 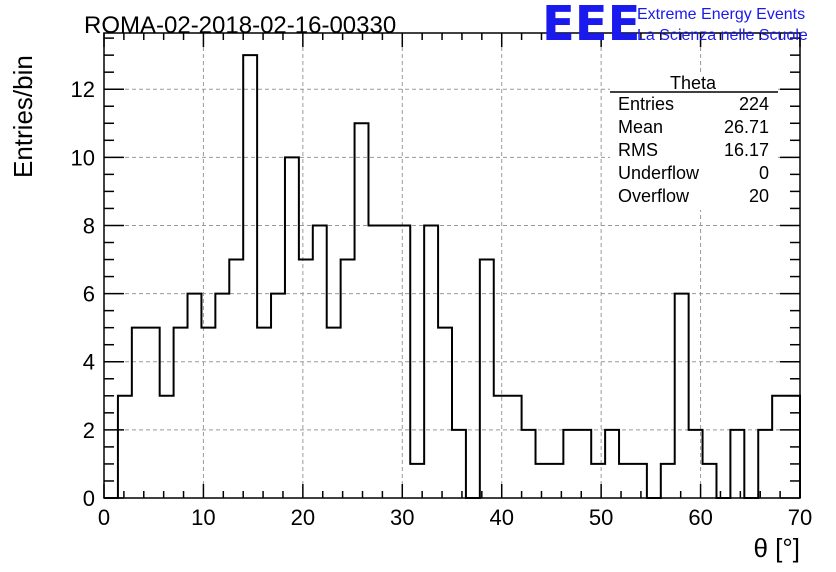 I want to click on y-tick-label: 10, so click(x=83, y=157).